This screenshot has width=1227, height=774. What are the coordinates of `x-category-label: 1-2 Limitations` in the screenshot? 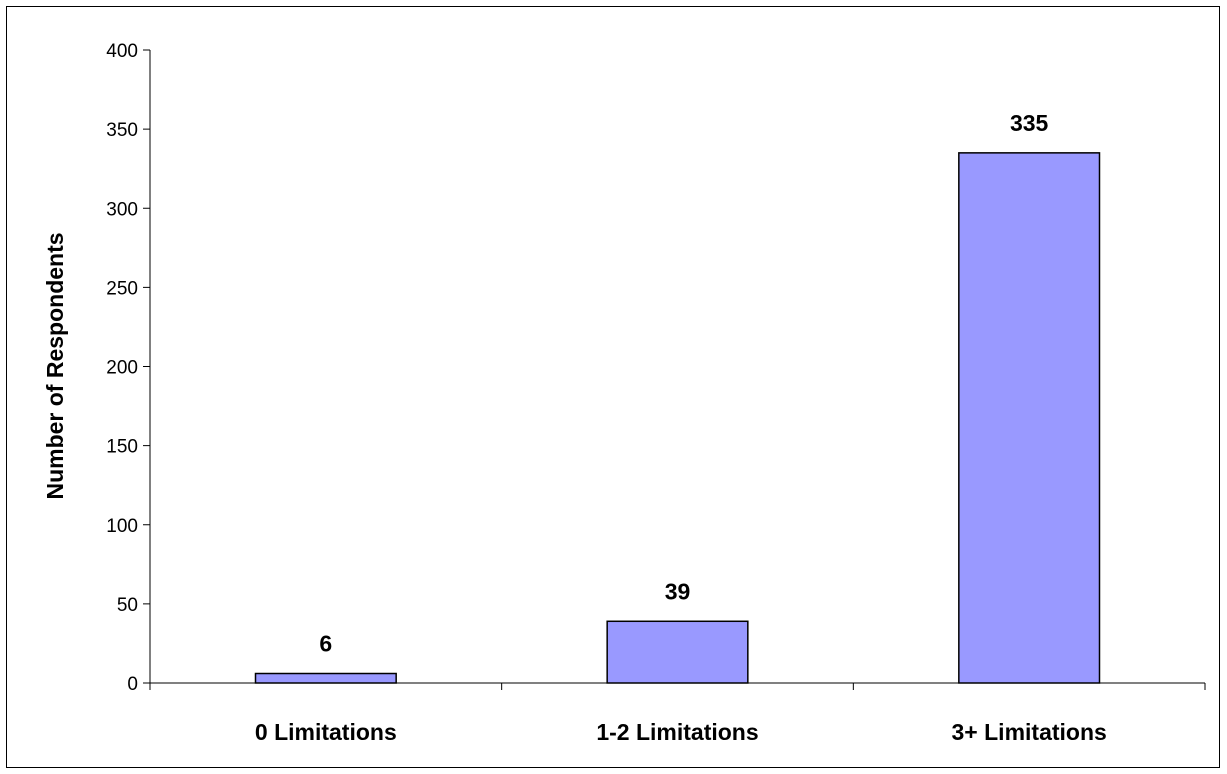 It's located at (677, 732).